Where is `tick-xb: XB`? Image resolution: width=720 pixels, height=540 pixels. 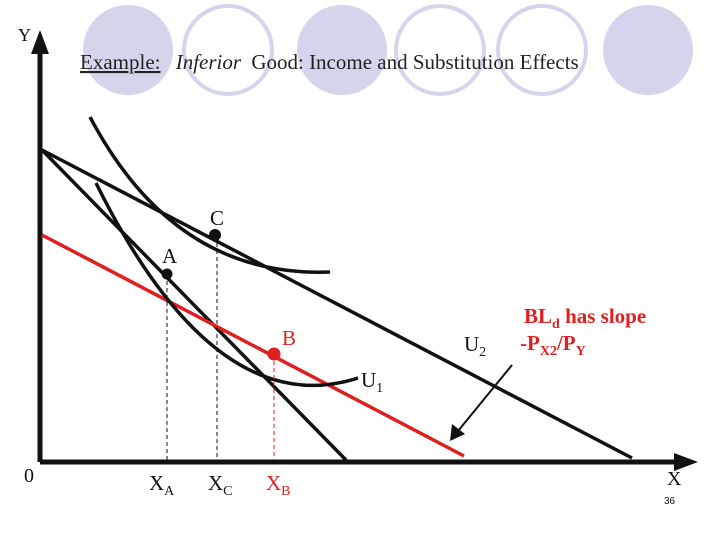 tick-xb: XB is located at coordinates (278, 485).